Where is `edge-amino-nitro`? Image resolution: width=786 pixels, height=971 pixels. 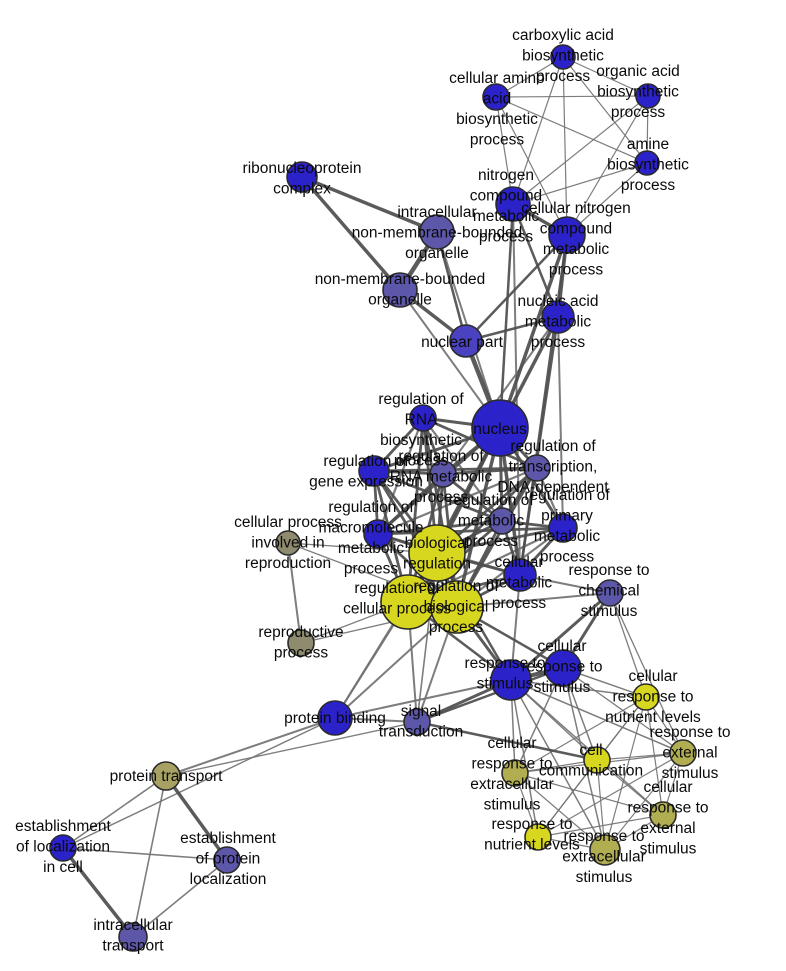
edge-amino-nitro is located at coordinates (504, 150).